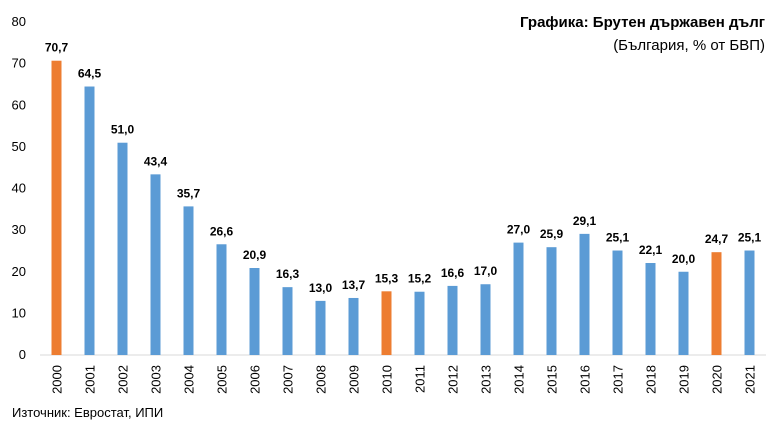 Image resolution: width=779 pixels, height=427 pixels. I want to click on x-tick-label: 2005, so click(222, 379).